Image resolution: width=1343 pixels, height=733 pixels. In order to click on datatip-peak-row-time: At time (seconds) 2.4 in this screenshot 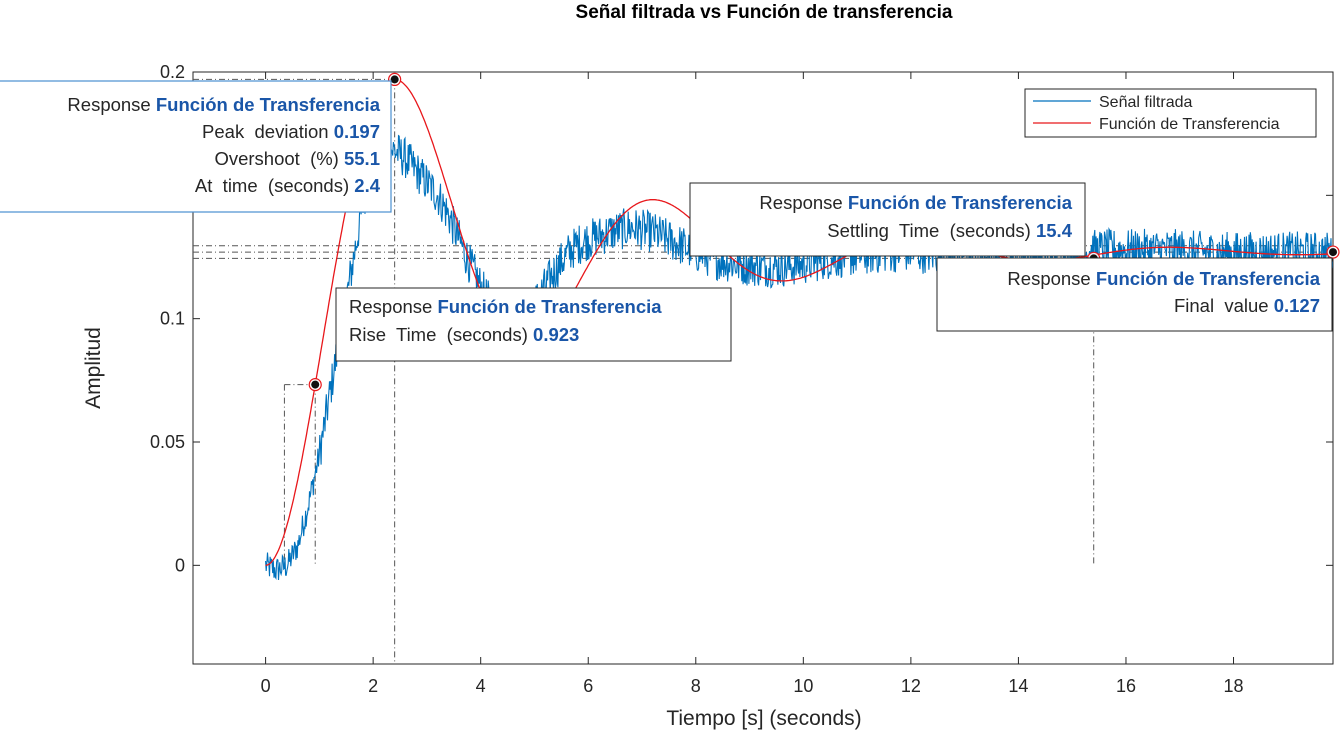, I will do `click(288, 185)`.